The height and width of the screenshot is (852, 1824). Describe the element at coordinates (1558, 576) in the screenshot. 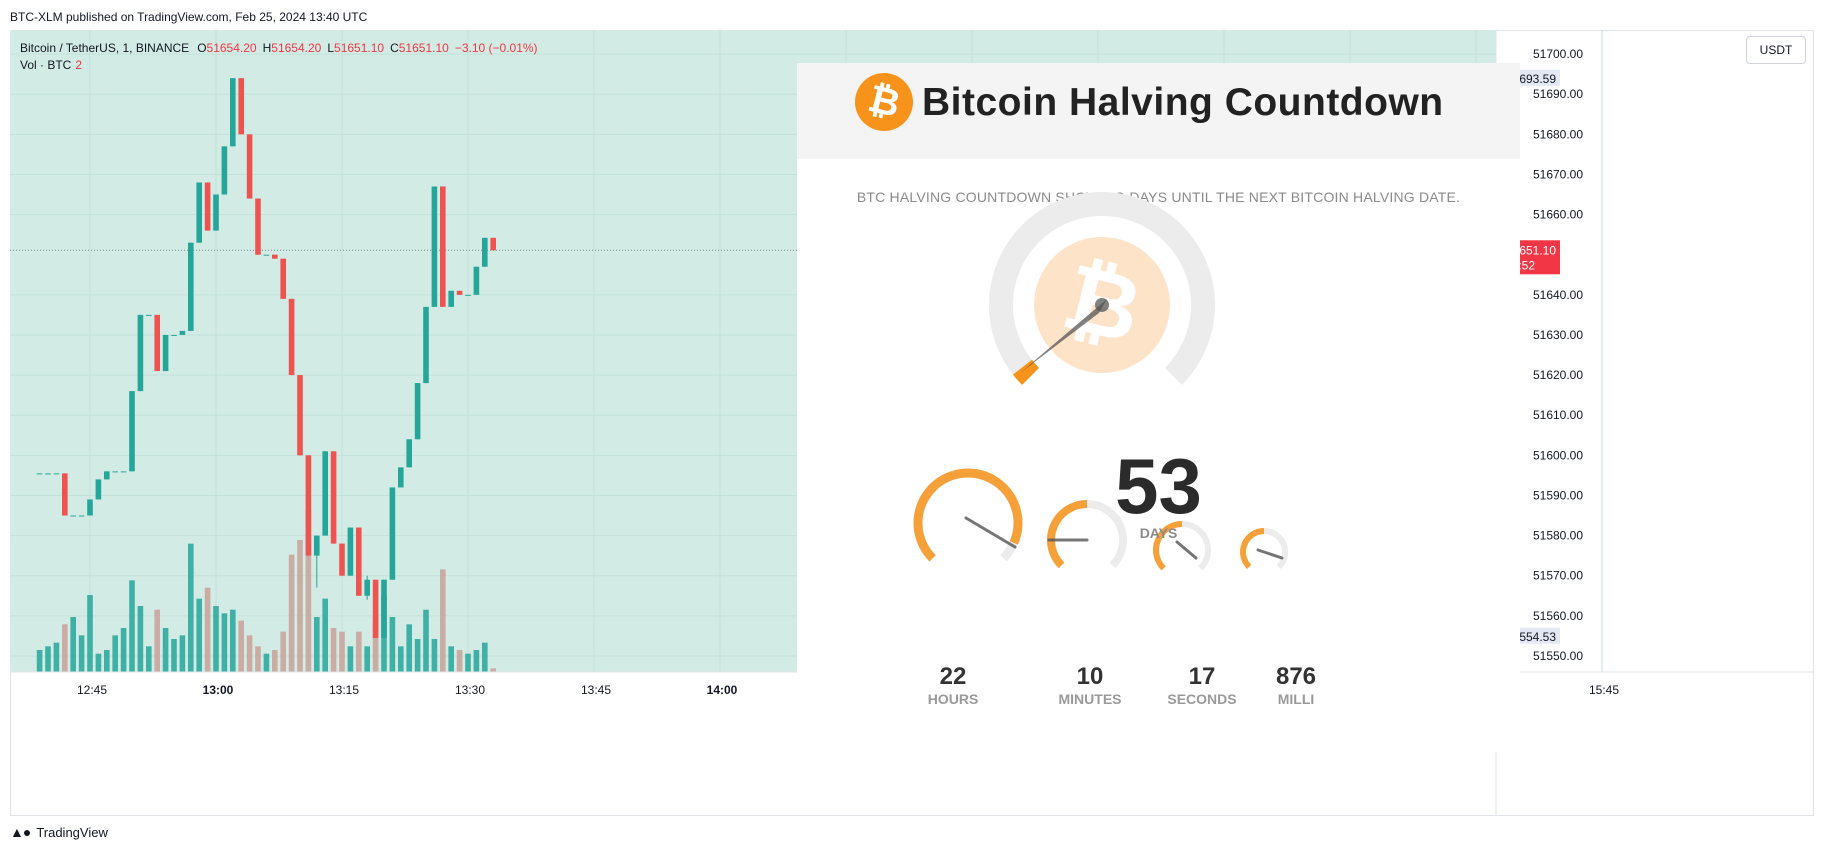

I see `price-tick-label: 51570.00` at that location.